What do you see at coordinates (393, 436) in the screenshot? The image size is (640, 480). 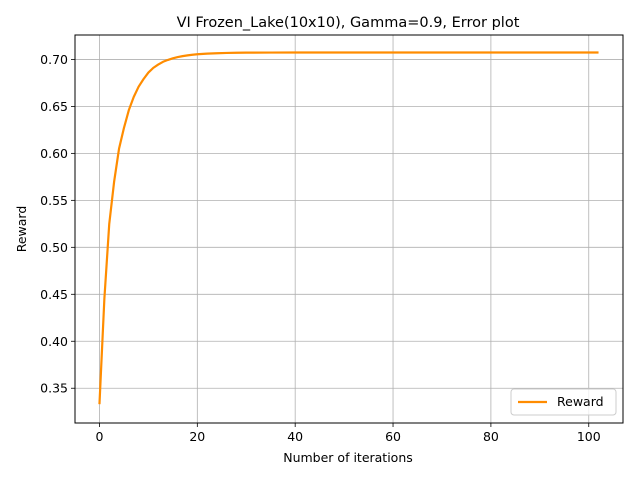 I see `x-tick-label: 60` at bounding box center [393, 436].